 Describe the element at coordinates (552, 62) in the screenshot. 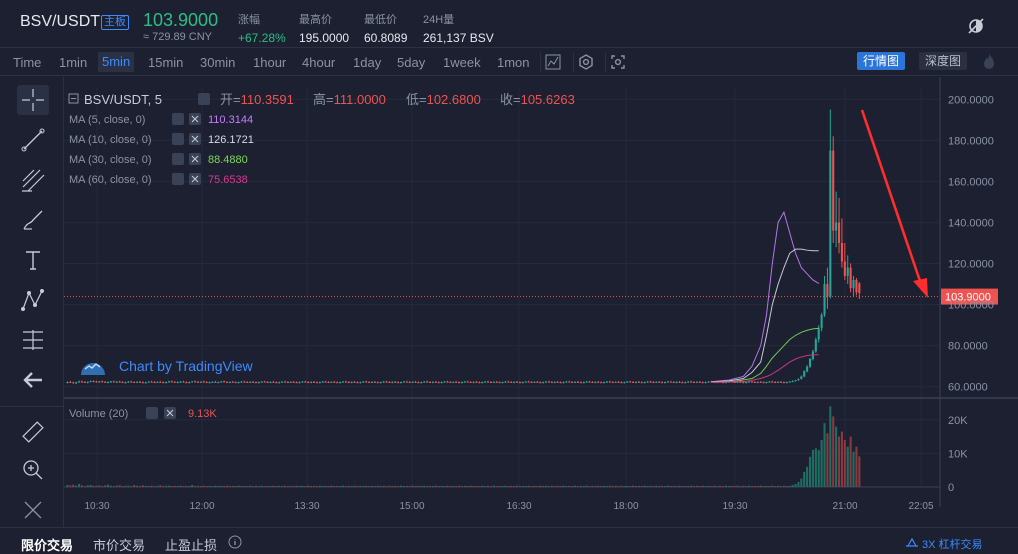

I see `indicators-button` at that location.